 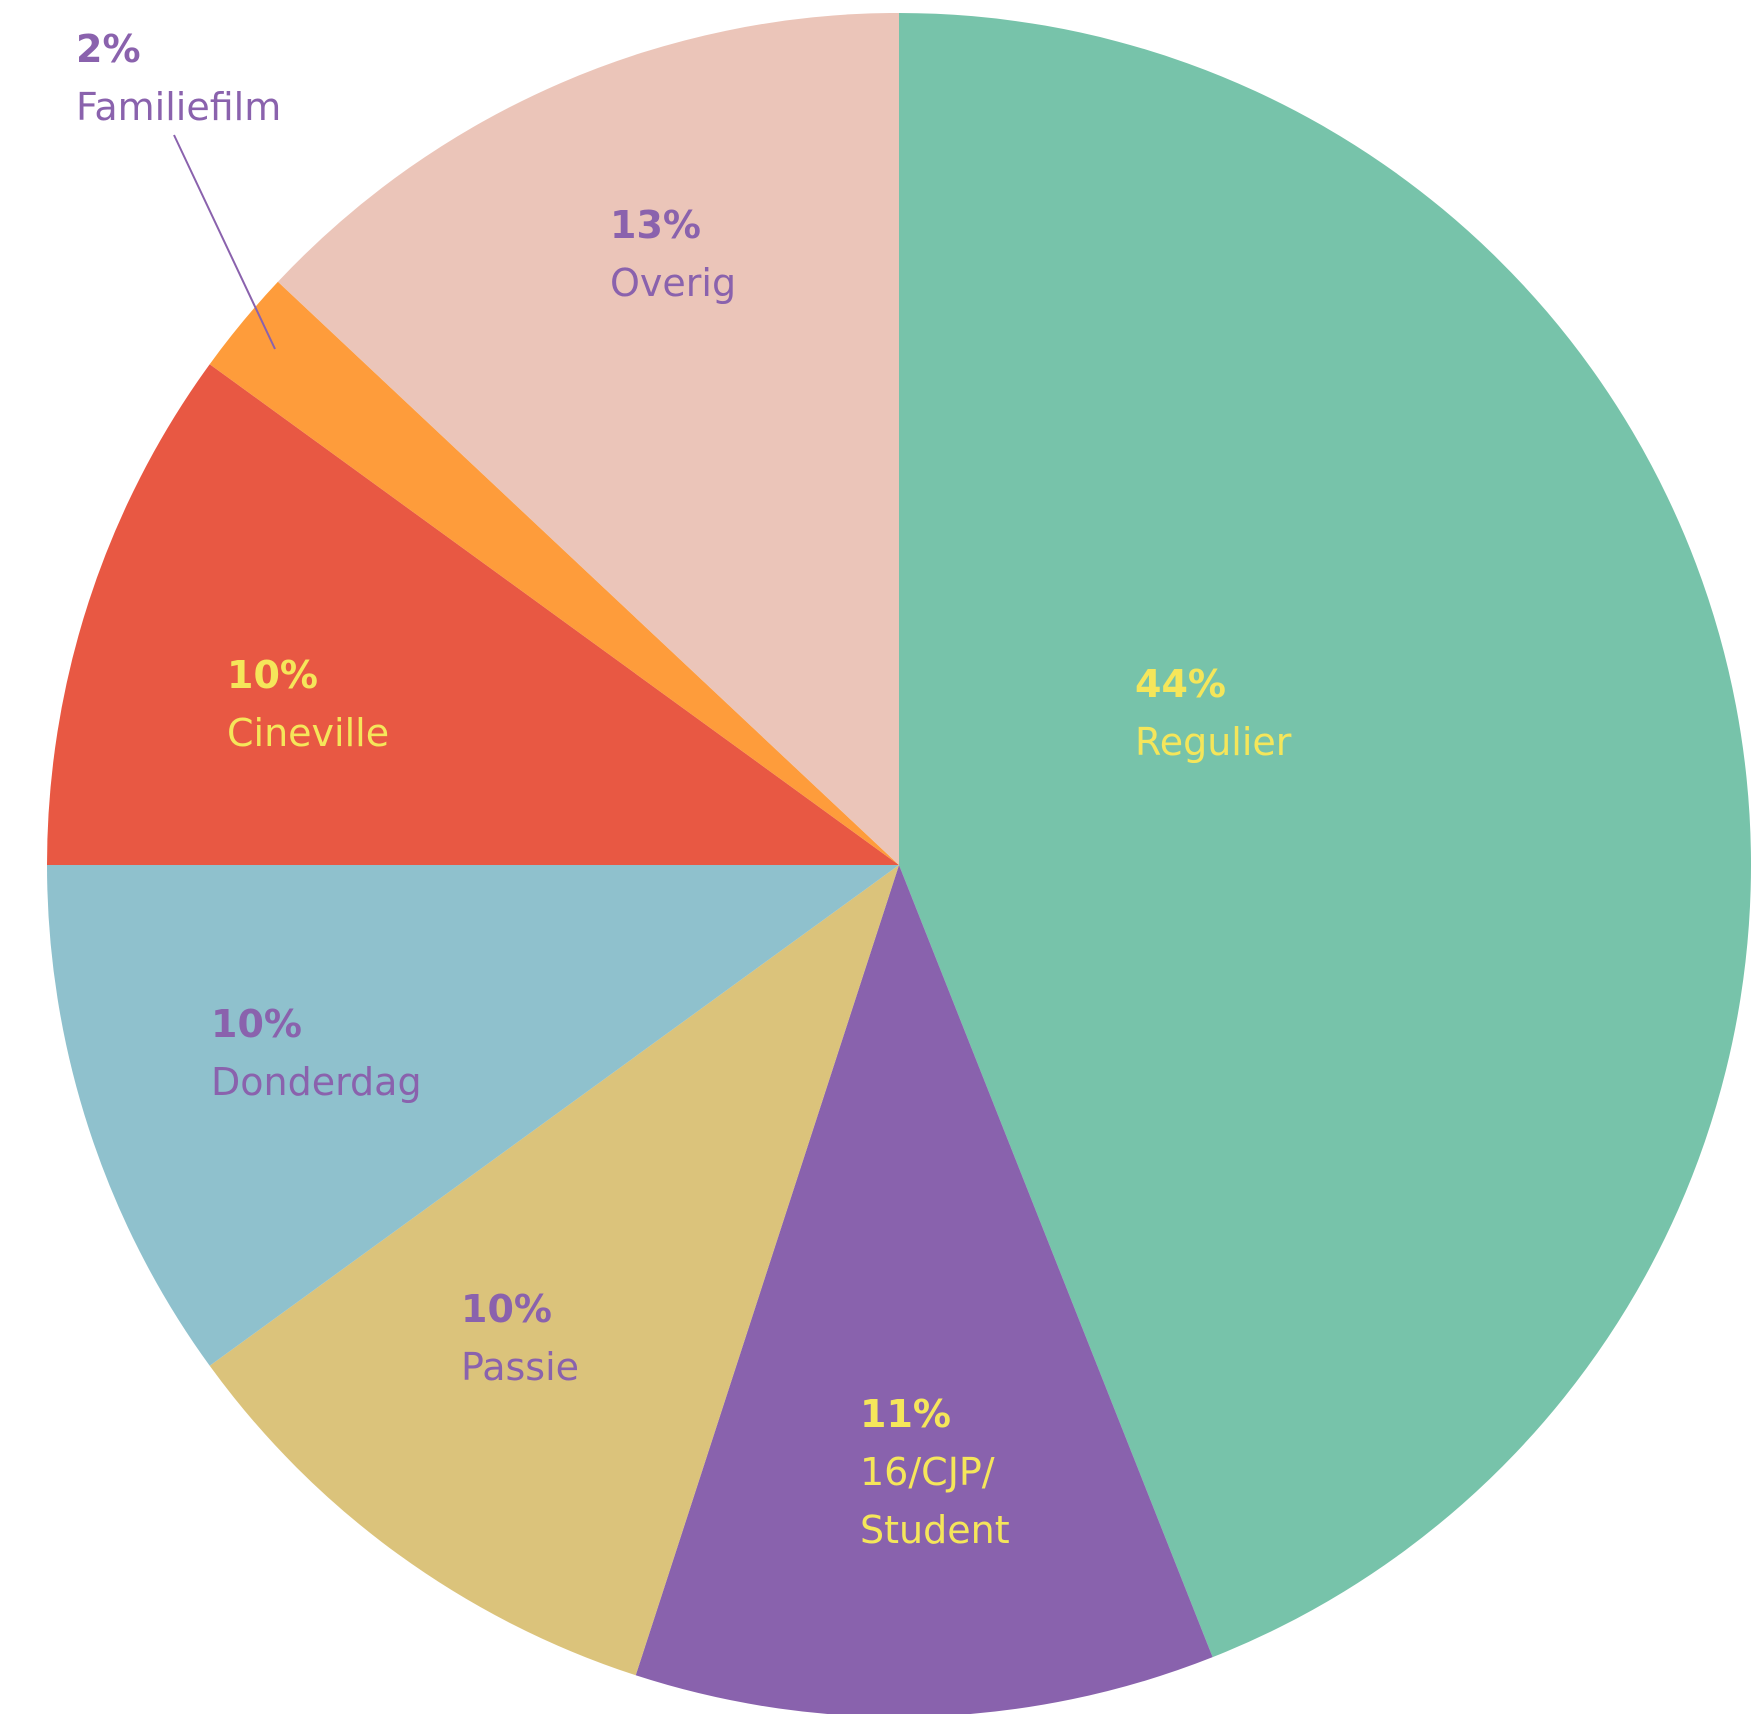 What do you see at coordinates (520, 1367) in the screenshot?
I see `slice-category-label: Passie` at bounding box center [520, 1367].